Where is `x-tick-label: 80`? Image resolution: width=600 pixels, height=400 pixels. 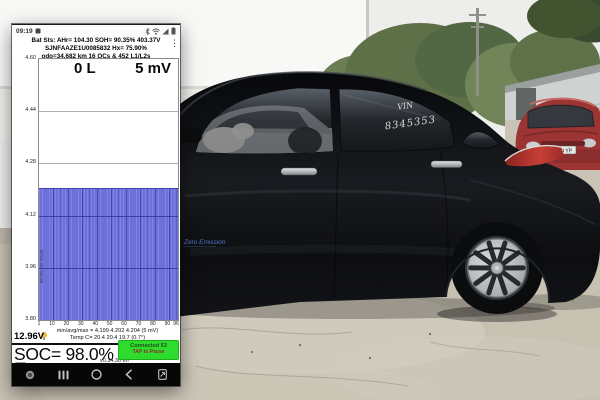 x-tick-label: 80 is located at coordinates (153, 324).